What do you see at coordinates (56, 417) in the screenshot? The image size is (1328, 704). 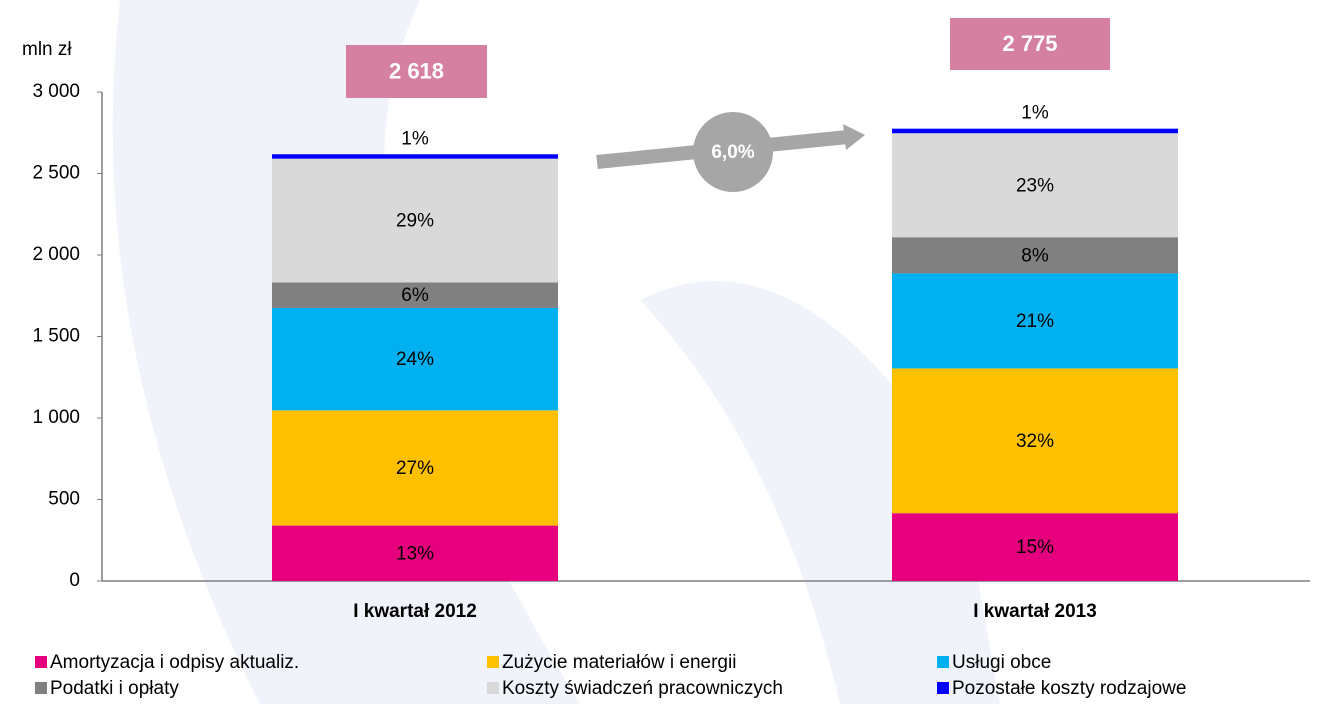 I see `y-tick-label: 1 000` at bounding box center [56, 417].